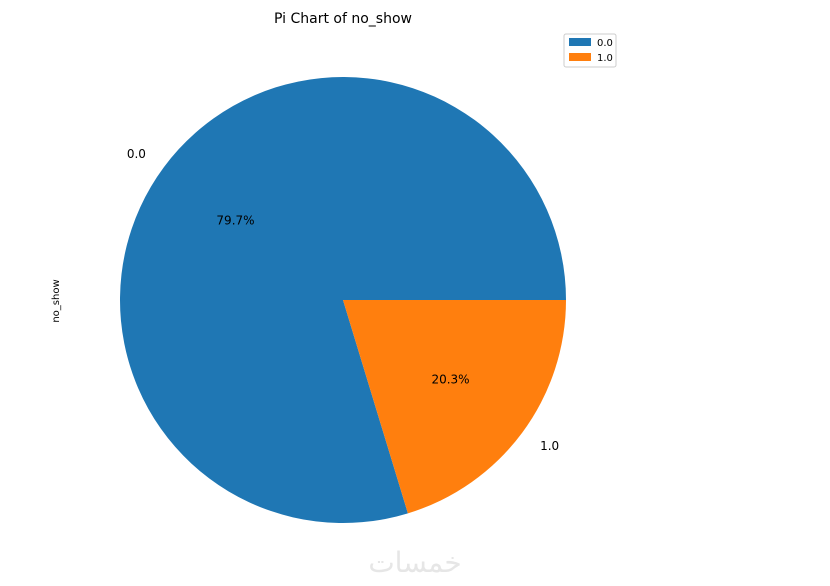 The width and height of the screenshot is (830, 586). I want to click on slice-category-label: 1.0, so click(549, 446).